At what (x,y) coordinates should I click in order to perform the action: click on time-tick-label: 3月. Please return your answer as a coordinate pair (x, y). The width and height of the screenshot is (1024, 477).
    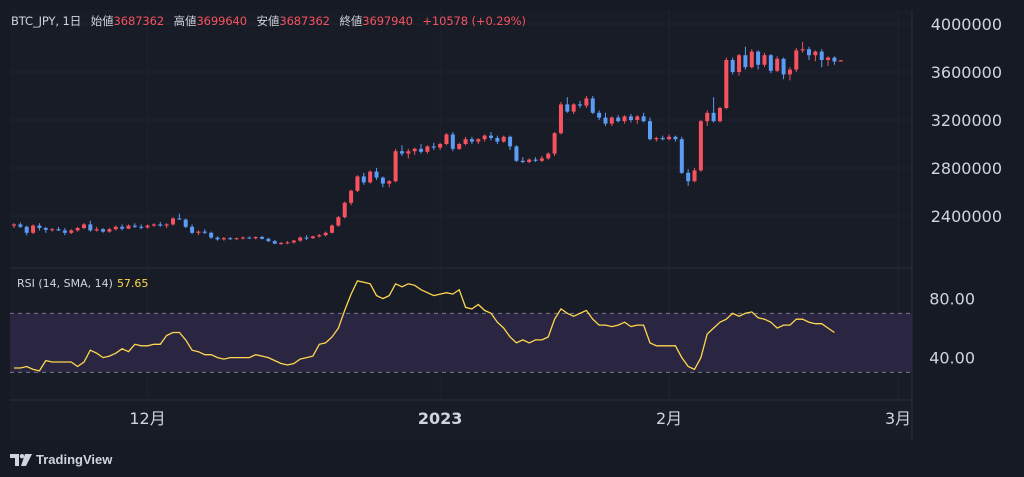
    Looking at the image, I should click on (898, 418).